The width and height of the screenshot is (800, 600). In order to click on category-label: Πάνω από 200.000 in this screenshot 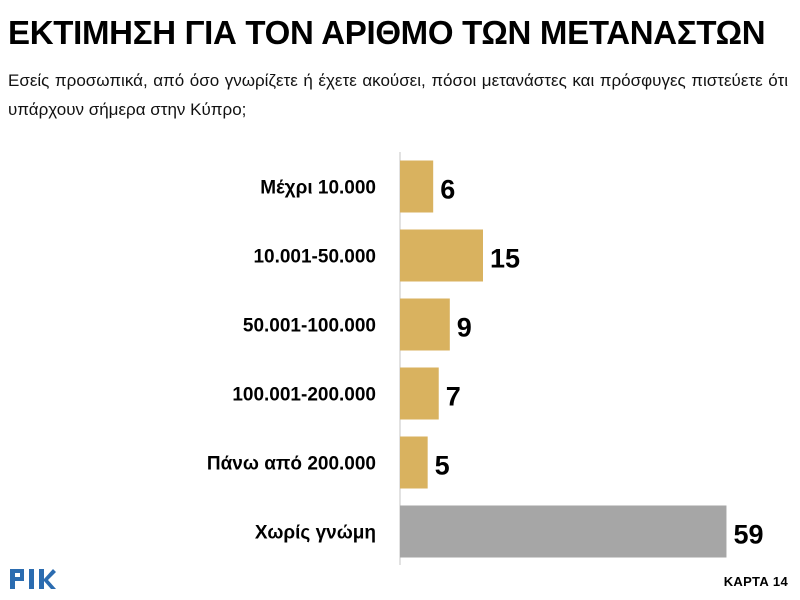, I will do `click(291, 464)`.